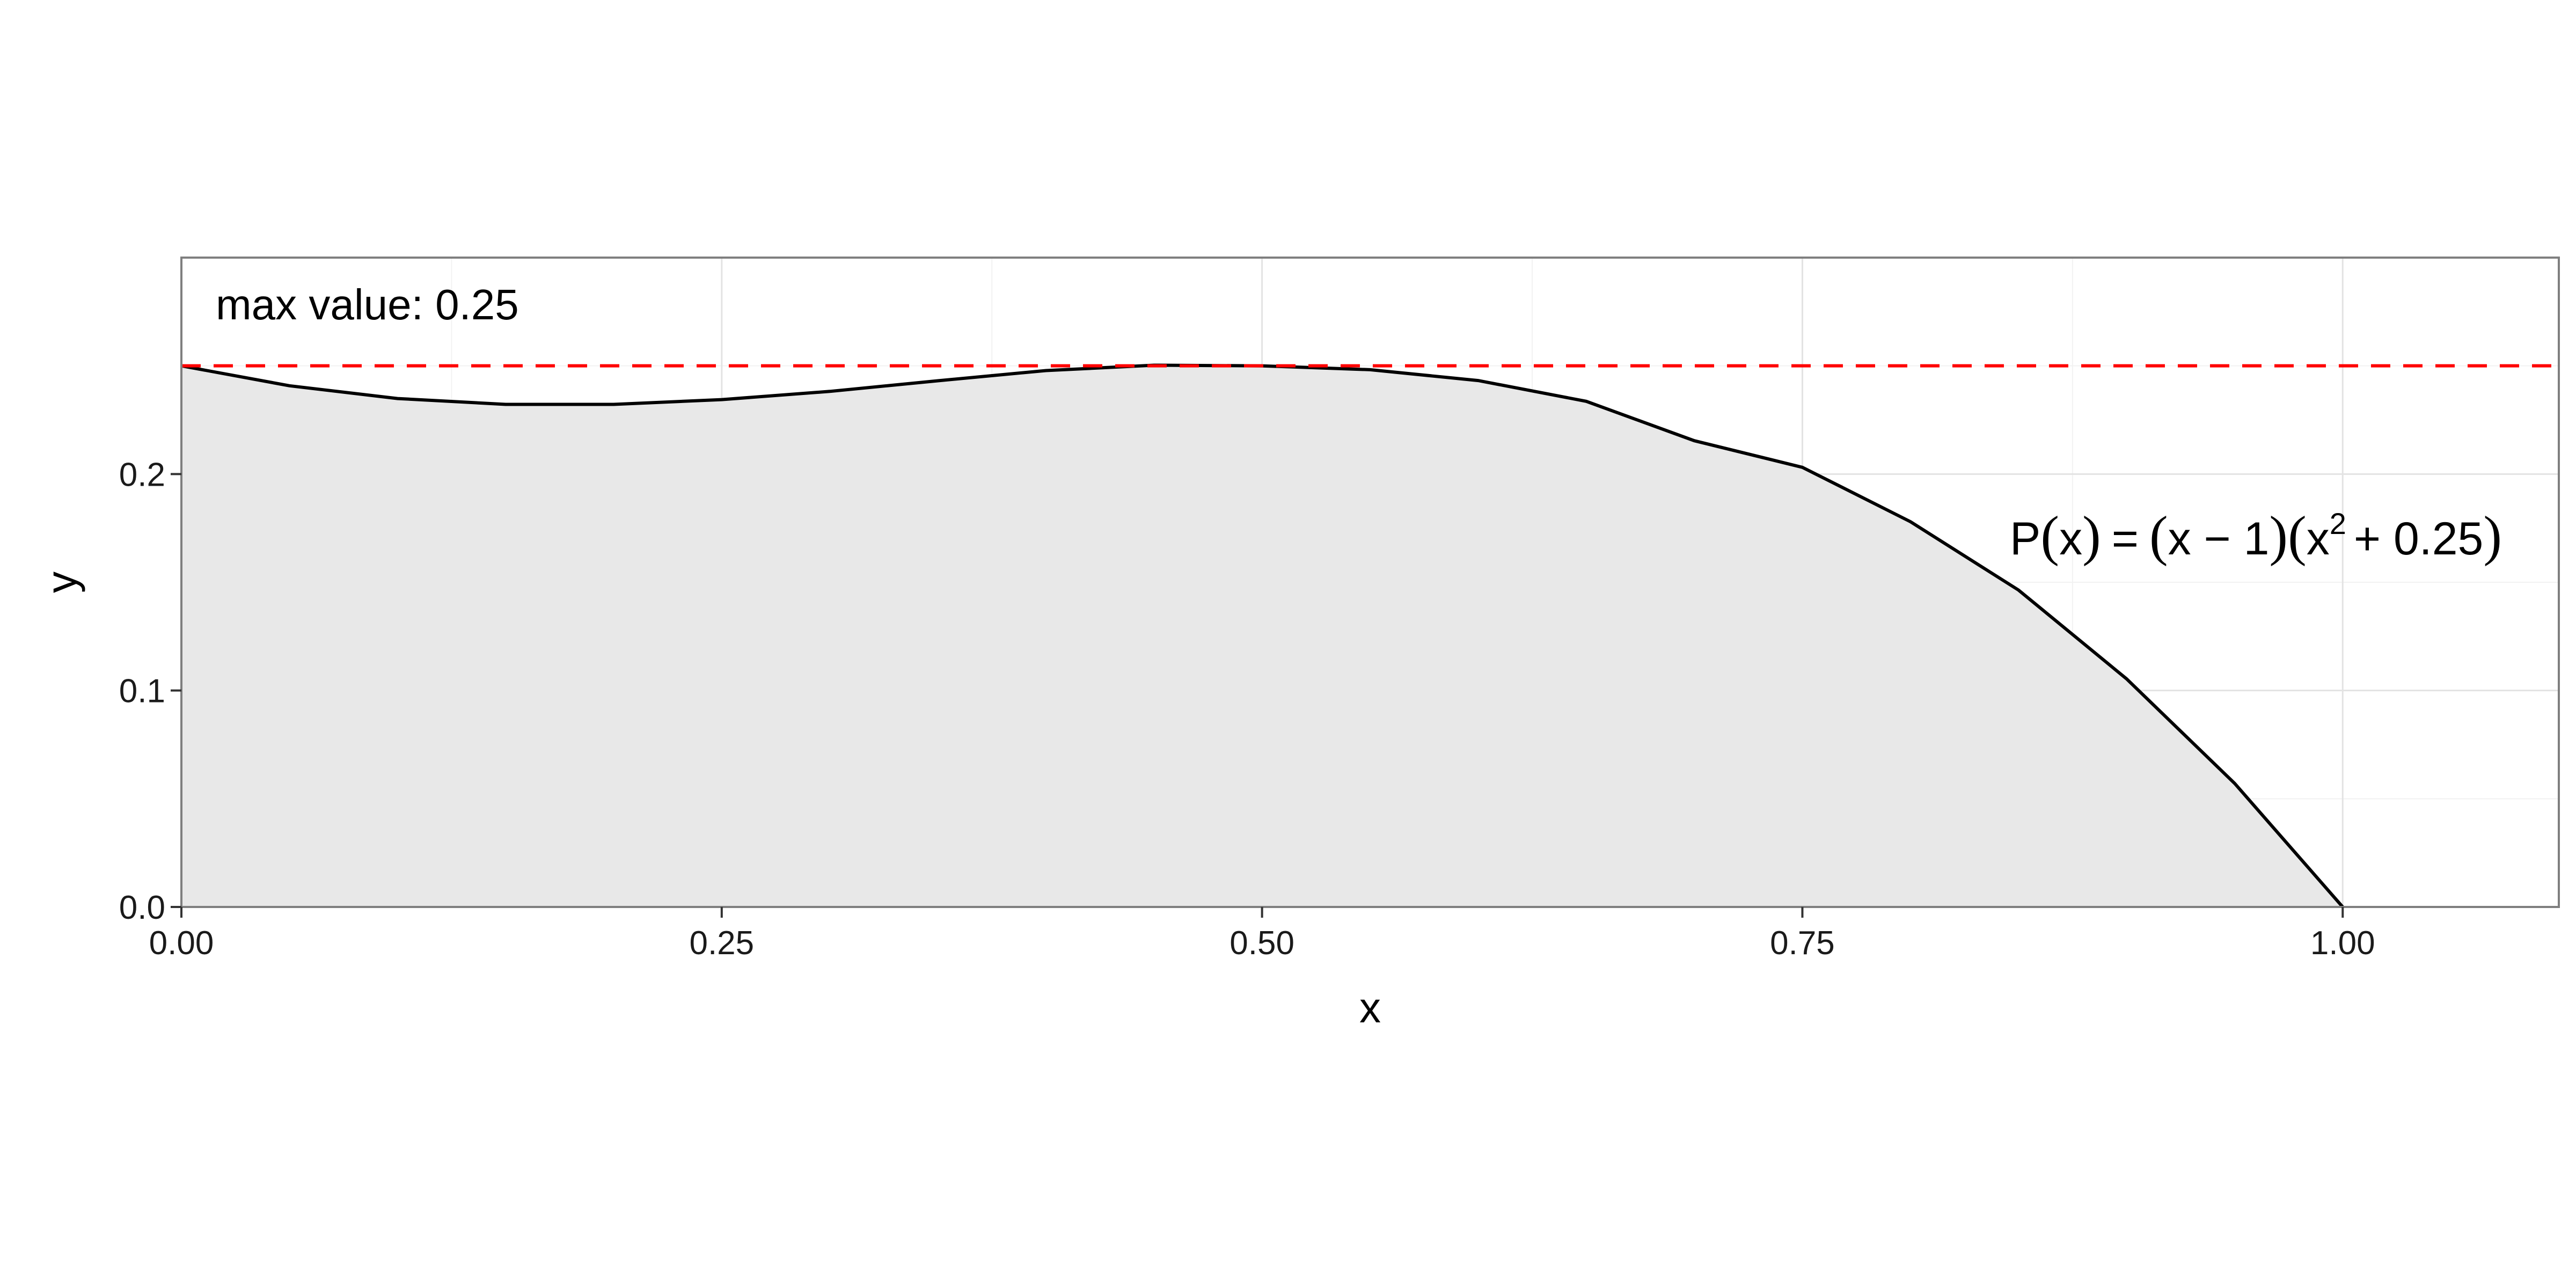 The width and height of the screenshot is (2576, 1288). Describe the element at coordinates (2338, 523) in the screenshot. I see `formula-exponent: 2` at that location.